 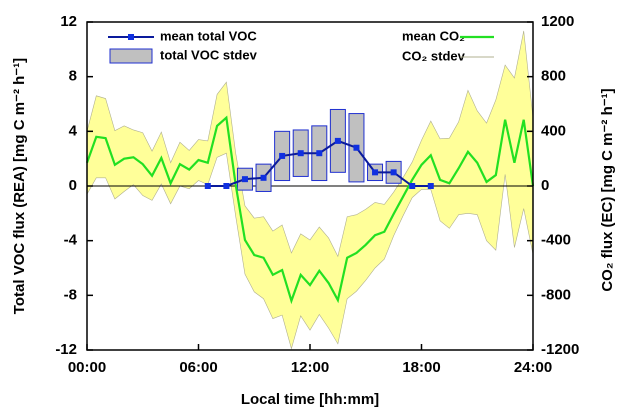 I want to click on y2-tick-label: 800, so click(x=553, y=76).